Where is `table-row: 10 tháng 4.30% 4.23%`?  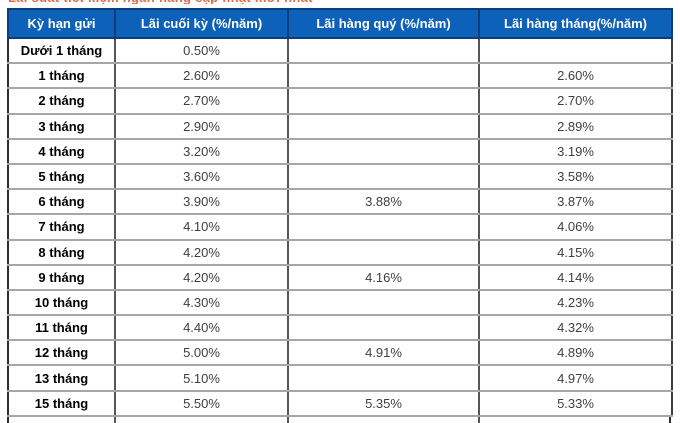 table-row: 10 tháng 4.30% 4.23% is located at coordinates (340, 303).